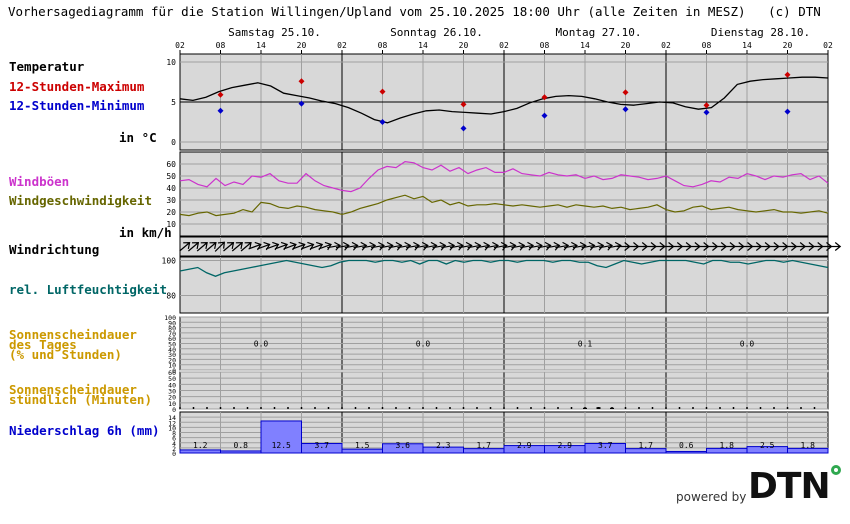 The image size is (850, 524). Describe the element at coordinates (145, 232) in the screenshot. I see `label-wind-unit: in km/h` at that location.